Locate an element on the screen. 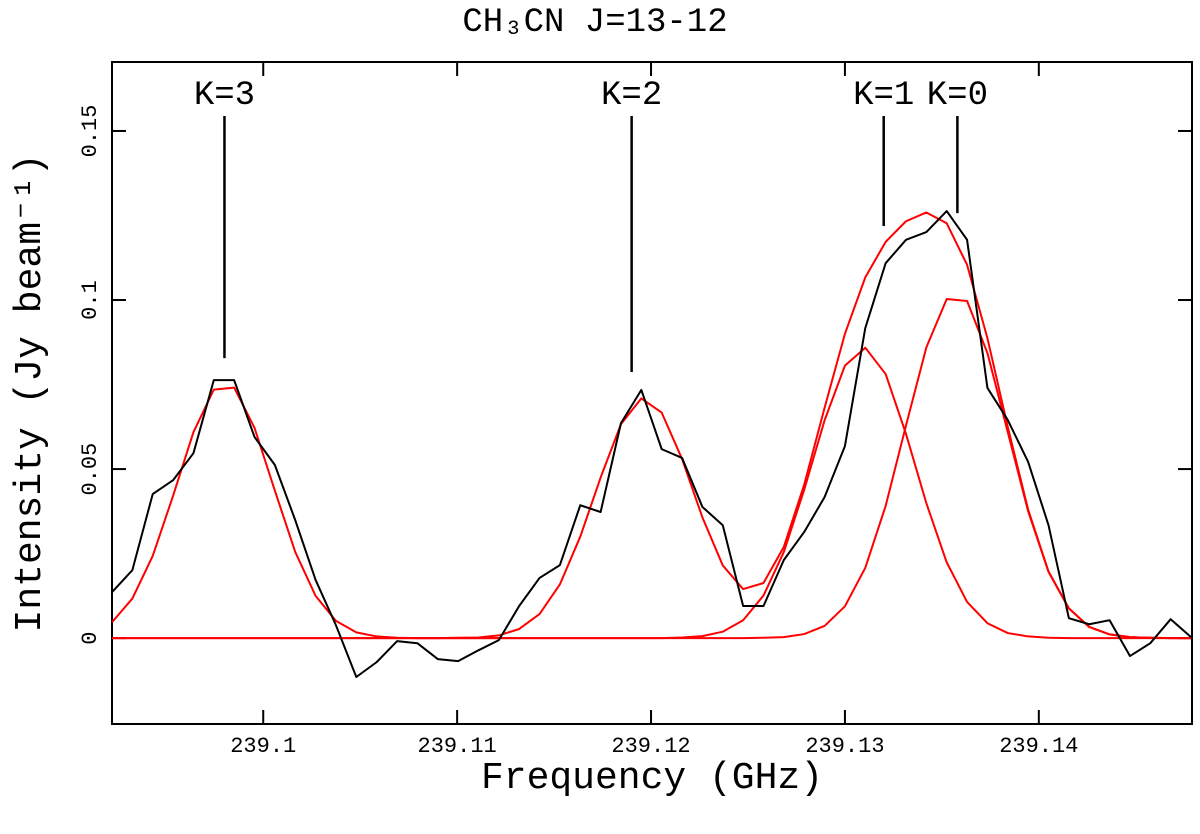 Image resolution: width=1200 pixels, height=834 pixels. chart-title: CH₃CN J=13-12 is located at coordinates (594, 23).